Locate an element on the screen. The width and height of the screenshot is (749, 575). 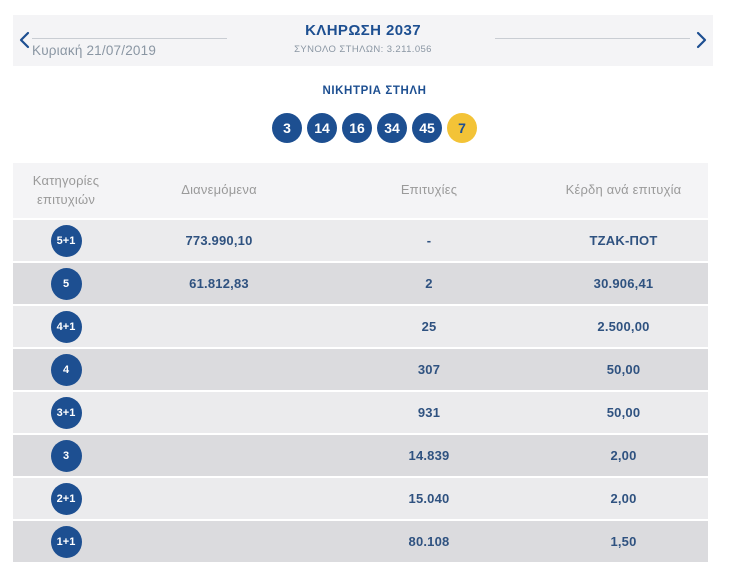
table-row: 2+1 15.040 2,00 is located at coordinates (360, 498).